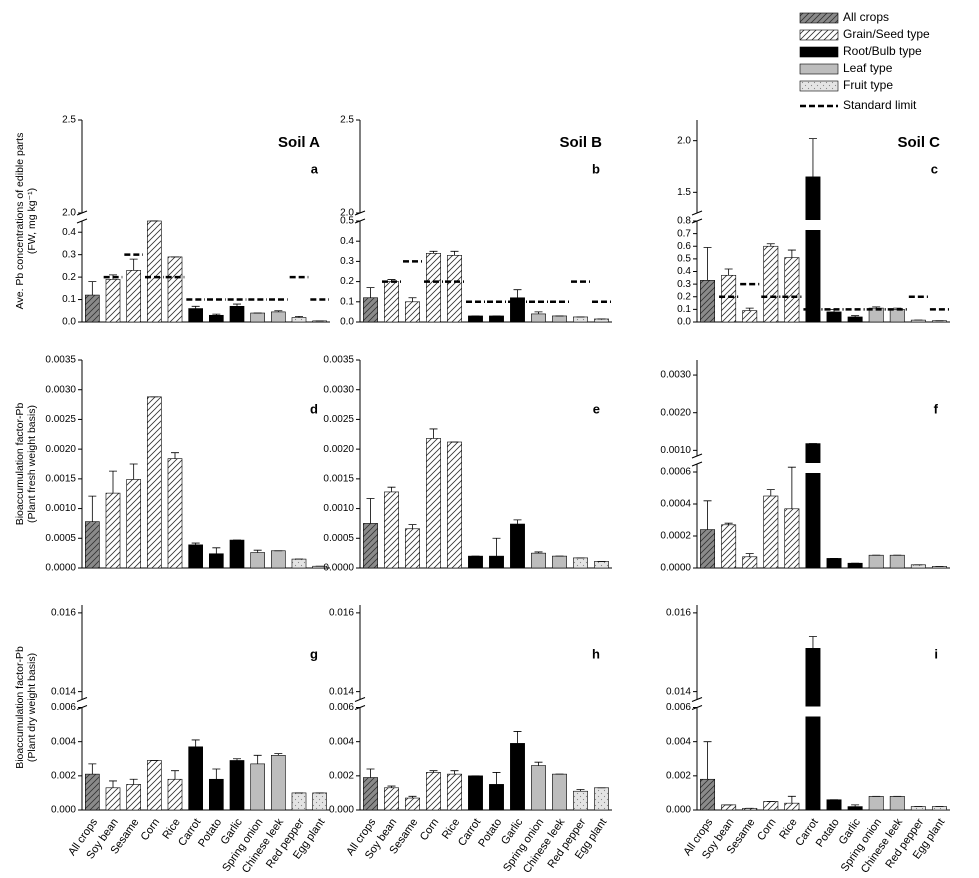 The height and width of the screenshot is (878, 979). What do you see at coordinates (20, 221) in the screenshot?
I see `y-axis-label: Ave. Pb concentrations of edible parts` at bounding box center [20, 221].